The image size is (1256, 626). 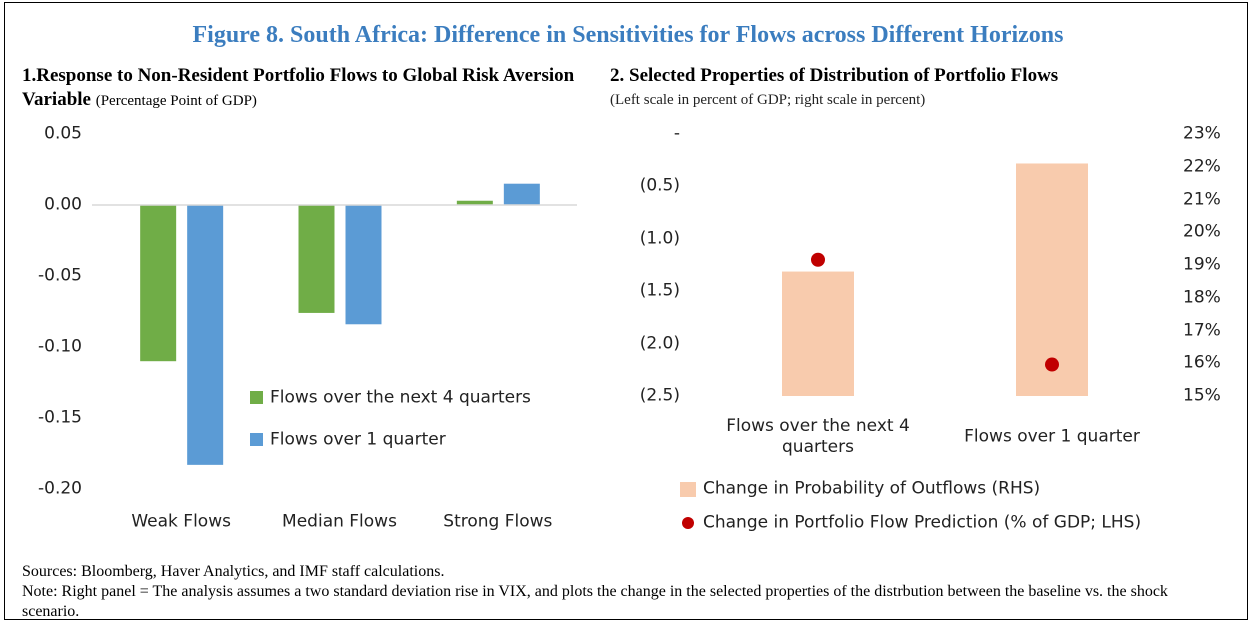 I want to click on y-tick-label: -0.15, so click(x=60, y=417).